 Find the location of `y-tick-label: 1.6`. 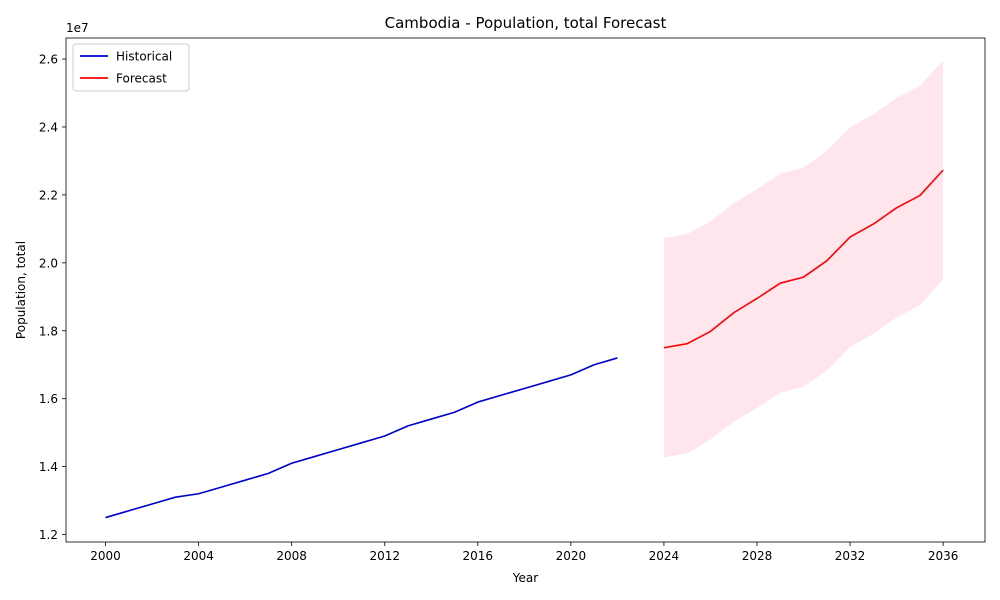

y-tick-label: 1.6 is located at coordinates (48, 399).